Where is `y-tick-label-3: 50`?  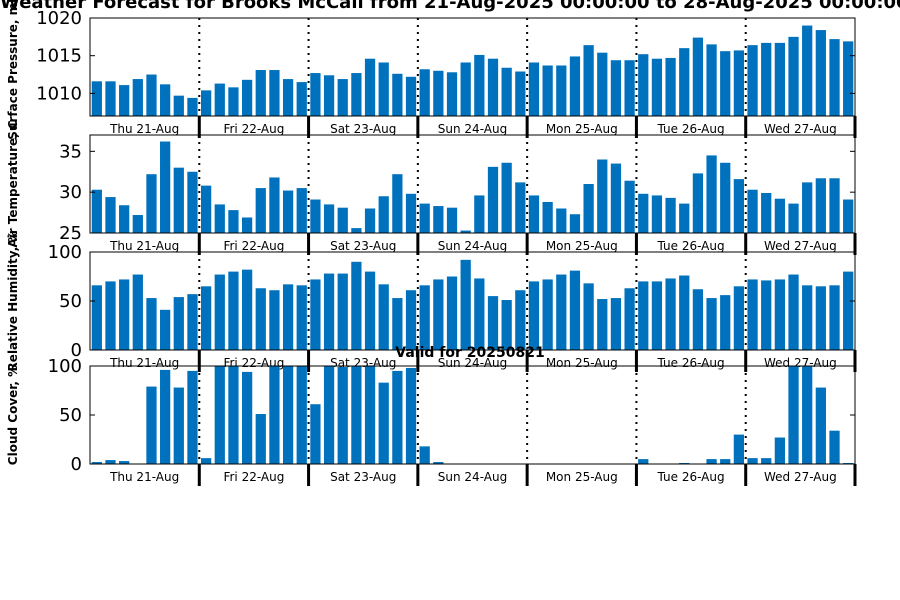 y-tick-label-3: 50 is located at coordinates (70, 301).